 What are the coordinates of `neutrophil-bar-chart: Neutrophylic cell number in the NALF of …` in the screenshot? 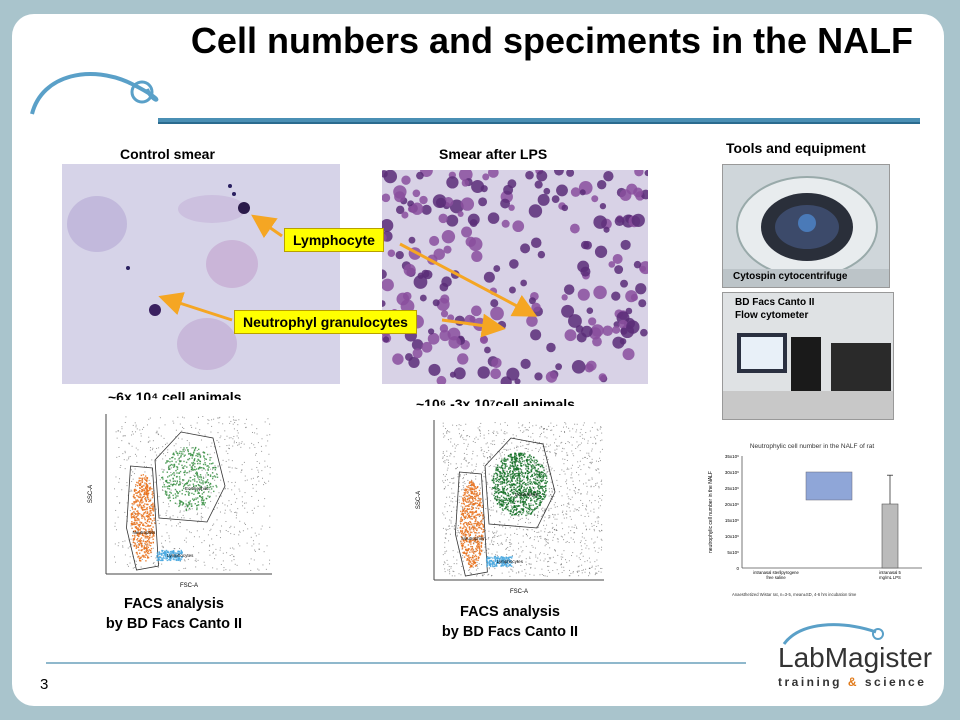 It's located at (815, 520).